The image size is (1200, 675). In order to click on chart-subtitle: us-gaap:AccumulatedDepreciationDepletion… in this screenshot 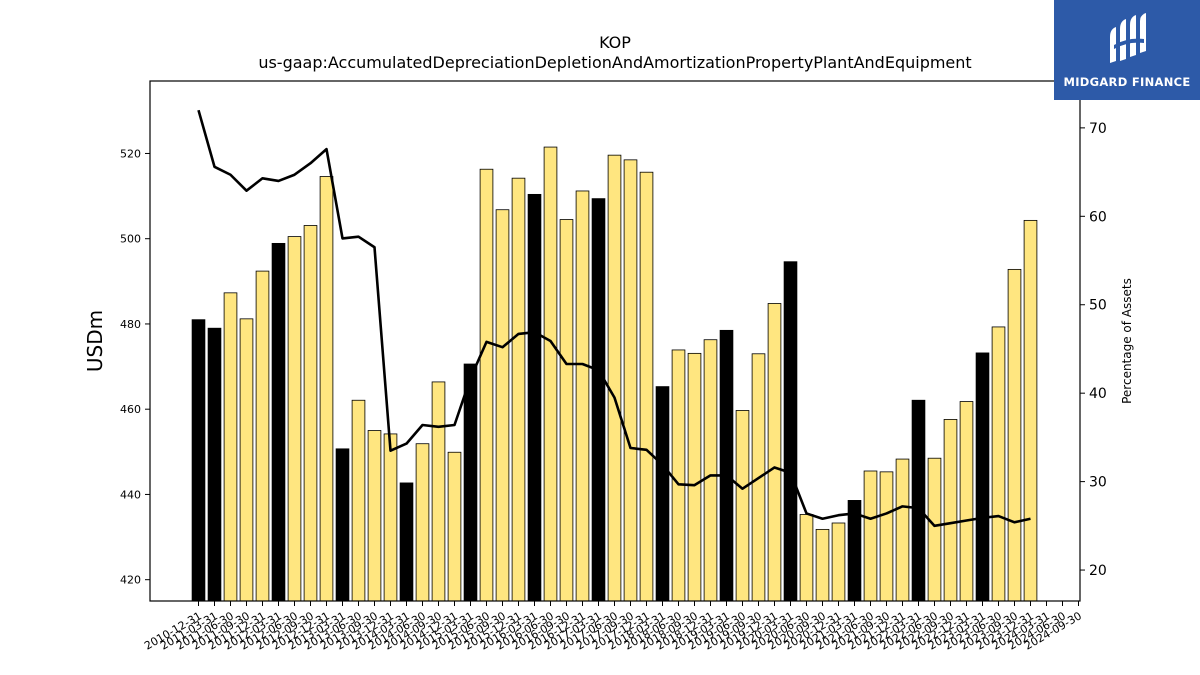, I will do `click(614, 62)`.